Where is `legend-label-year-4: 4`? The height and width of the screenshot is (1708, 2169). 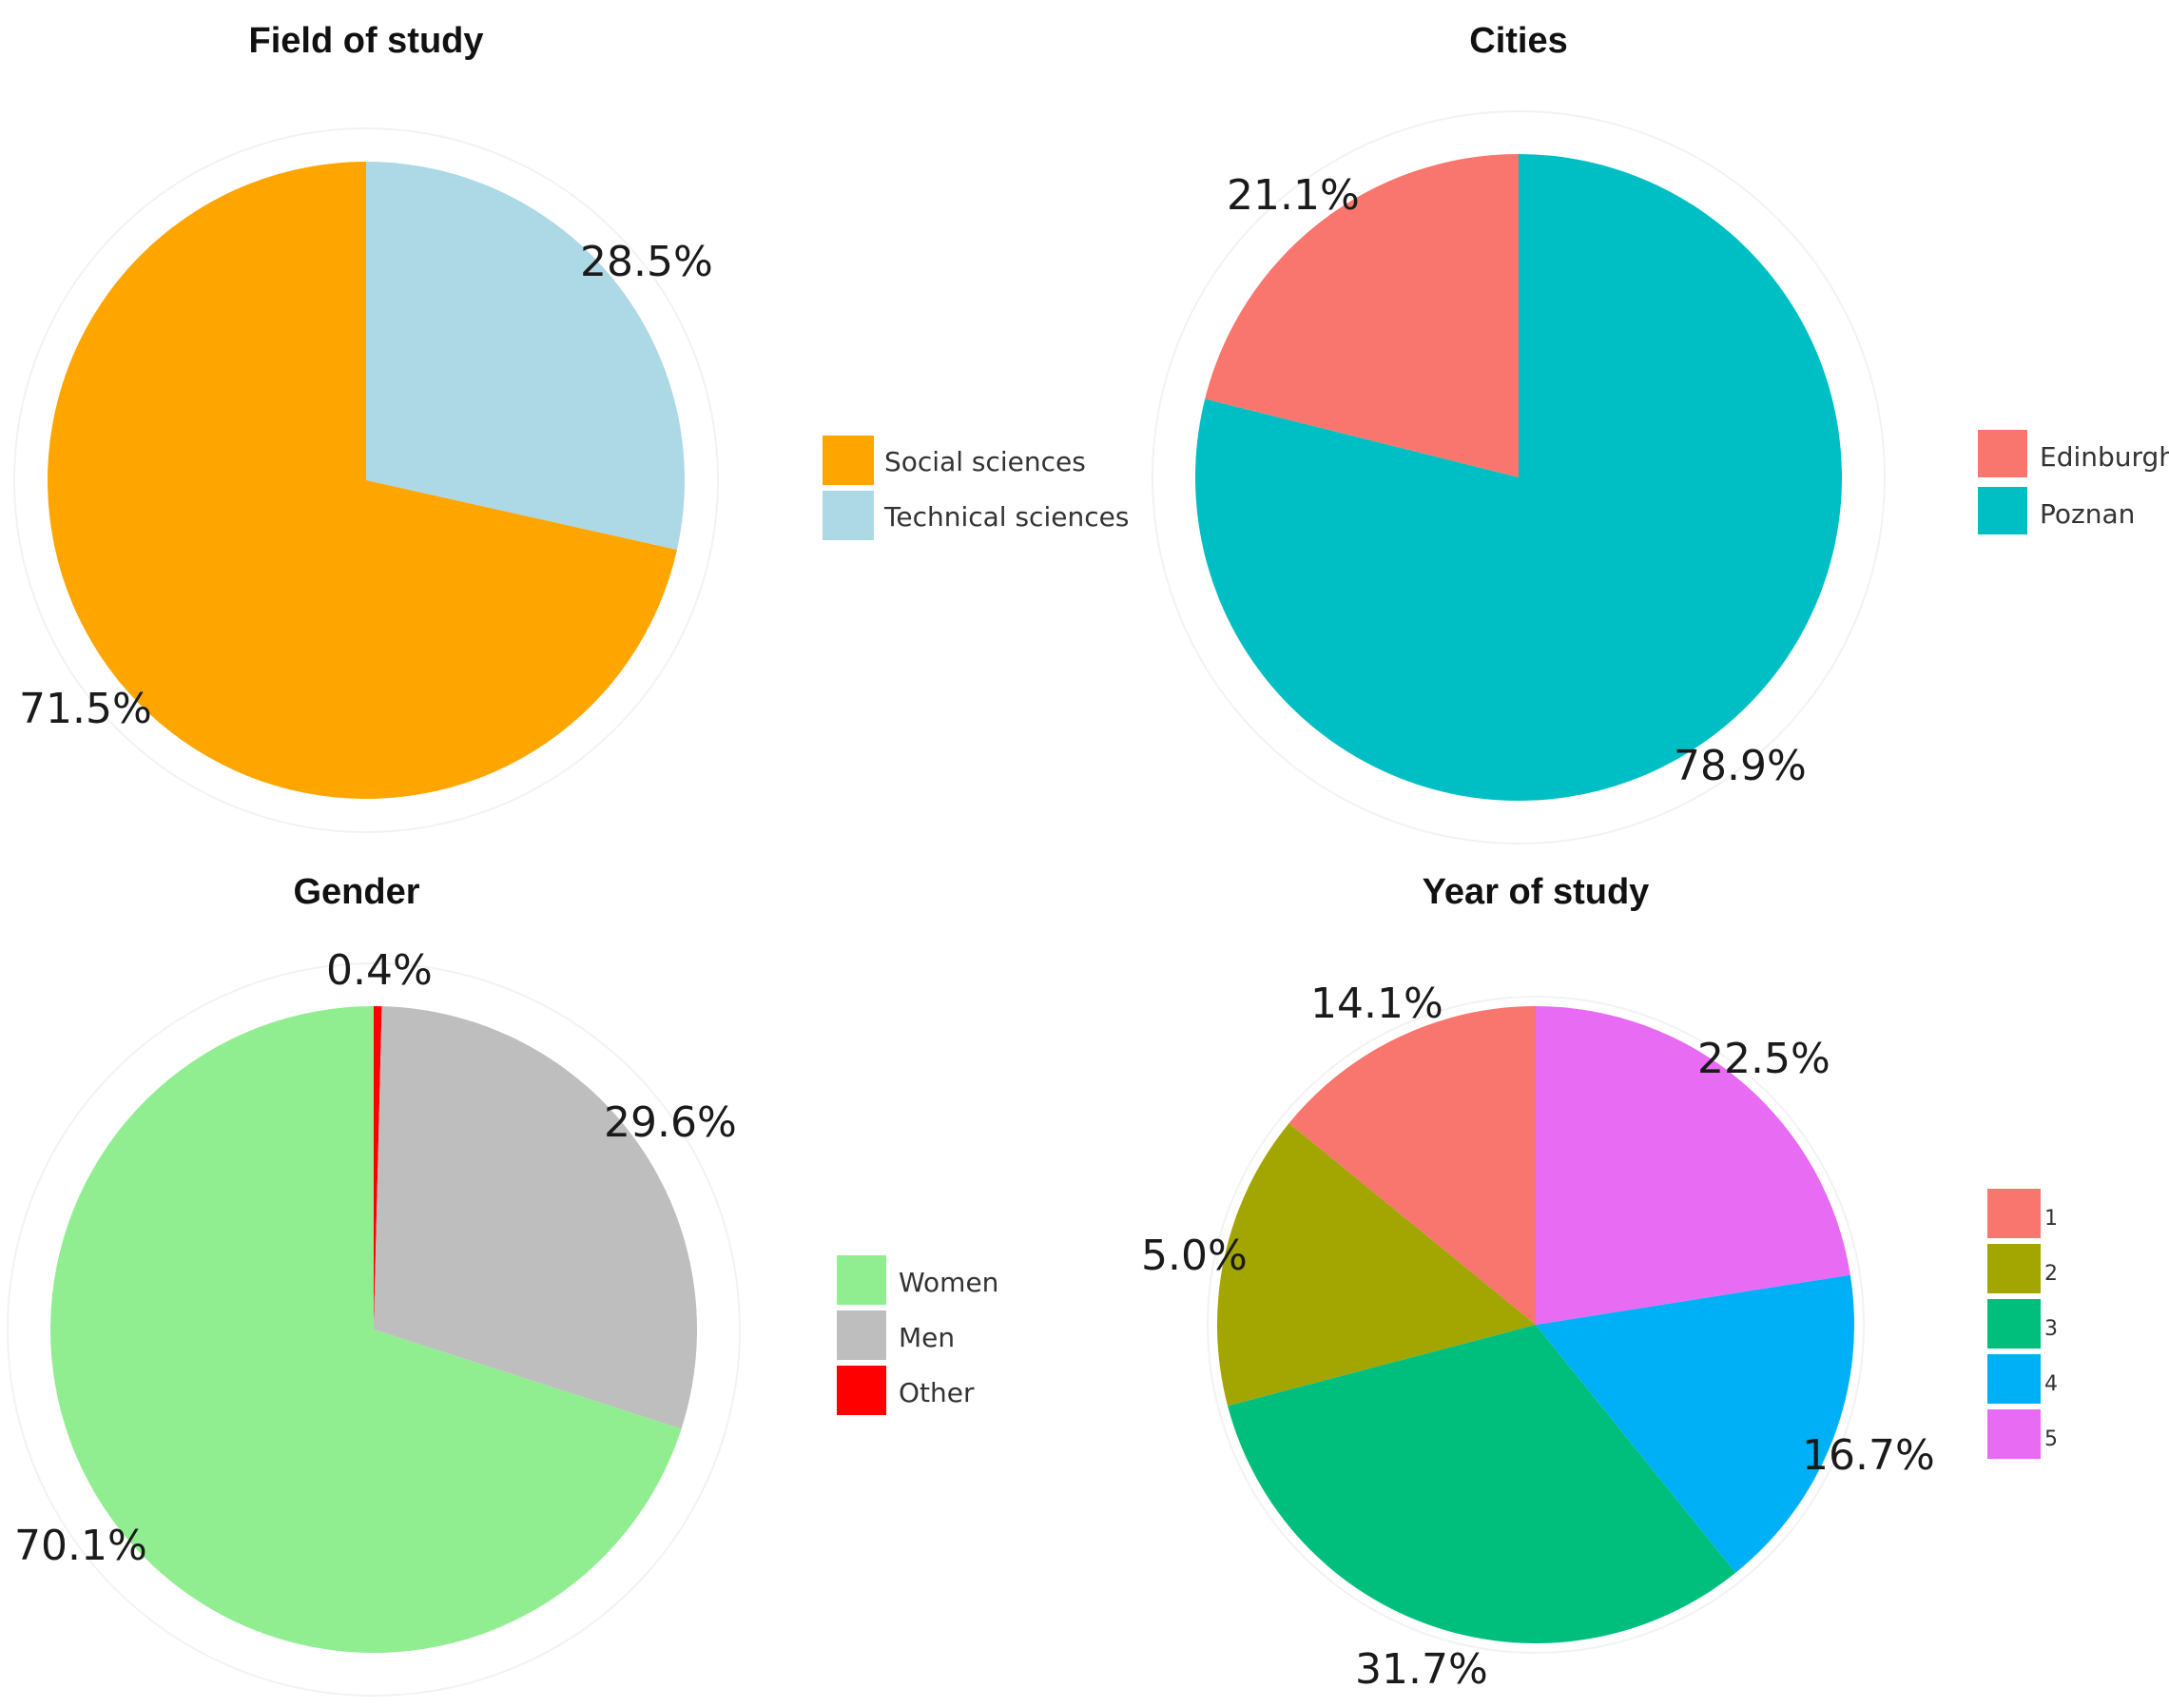 legend-label-year-4: 4 is located at coordinates (2051, 1384).